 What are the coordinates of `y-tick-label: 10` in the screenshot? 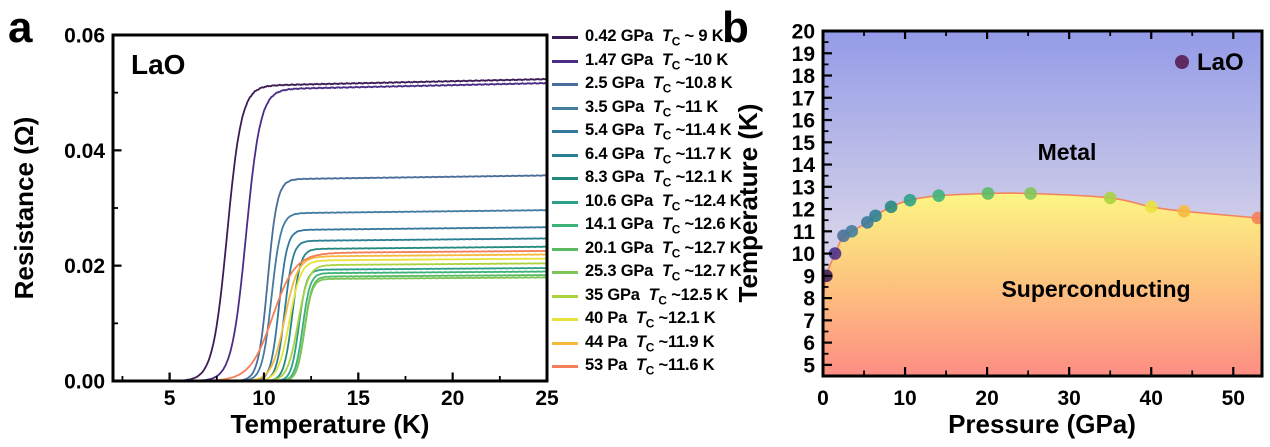 It's located at (803, 254).